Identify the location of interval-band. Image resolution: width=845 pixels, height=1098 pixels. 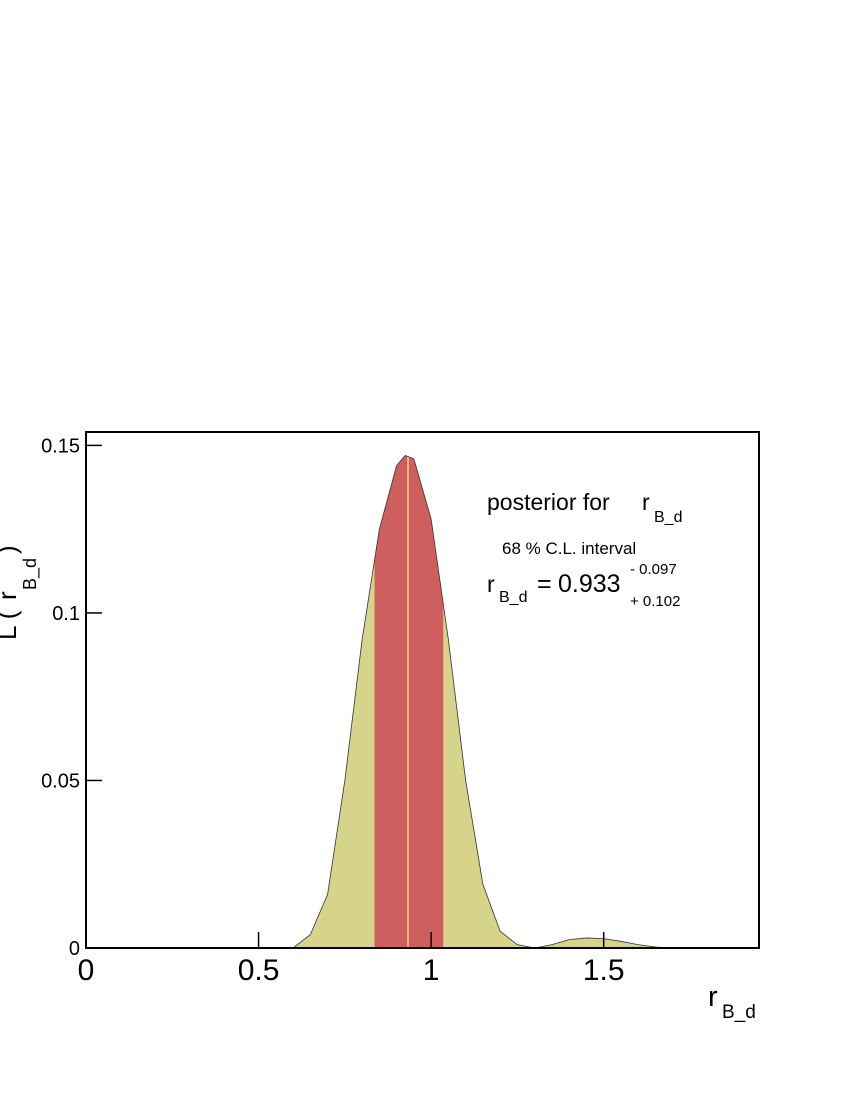
(409, 701).